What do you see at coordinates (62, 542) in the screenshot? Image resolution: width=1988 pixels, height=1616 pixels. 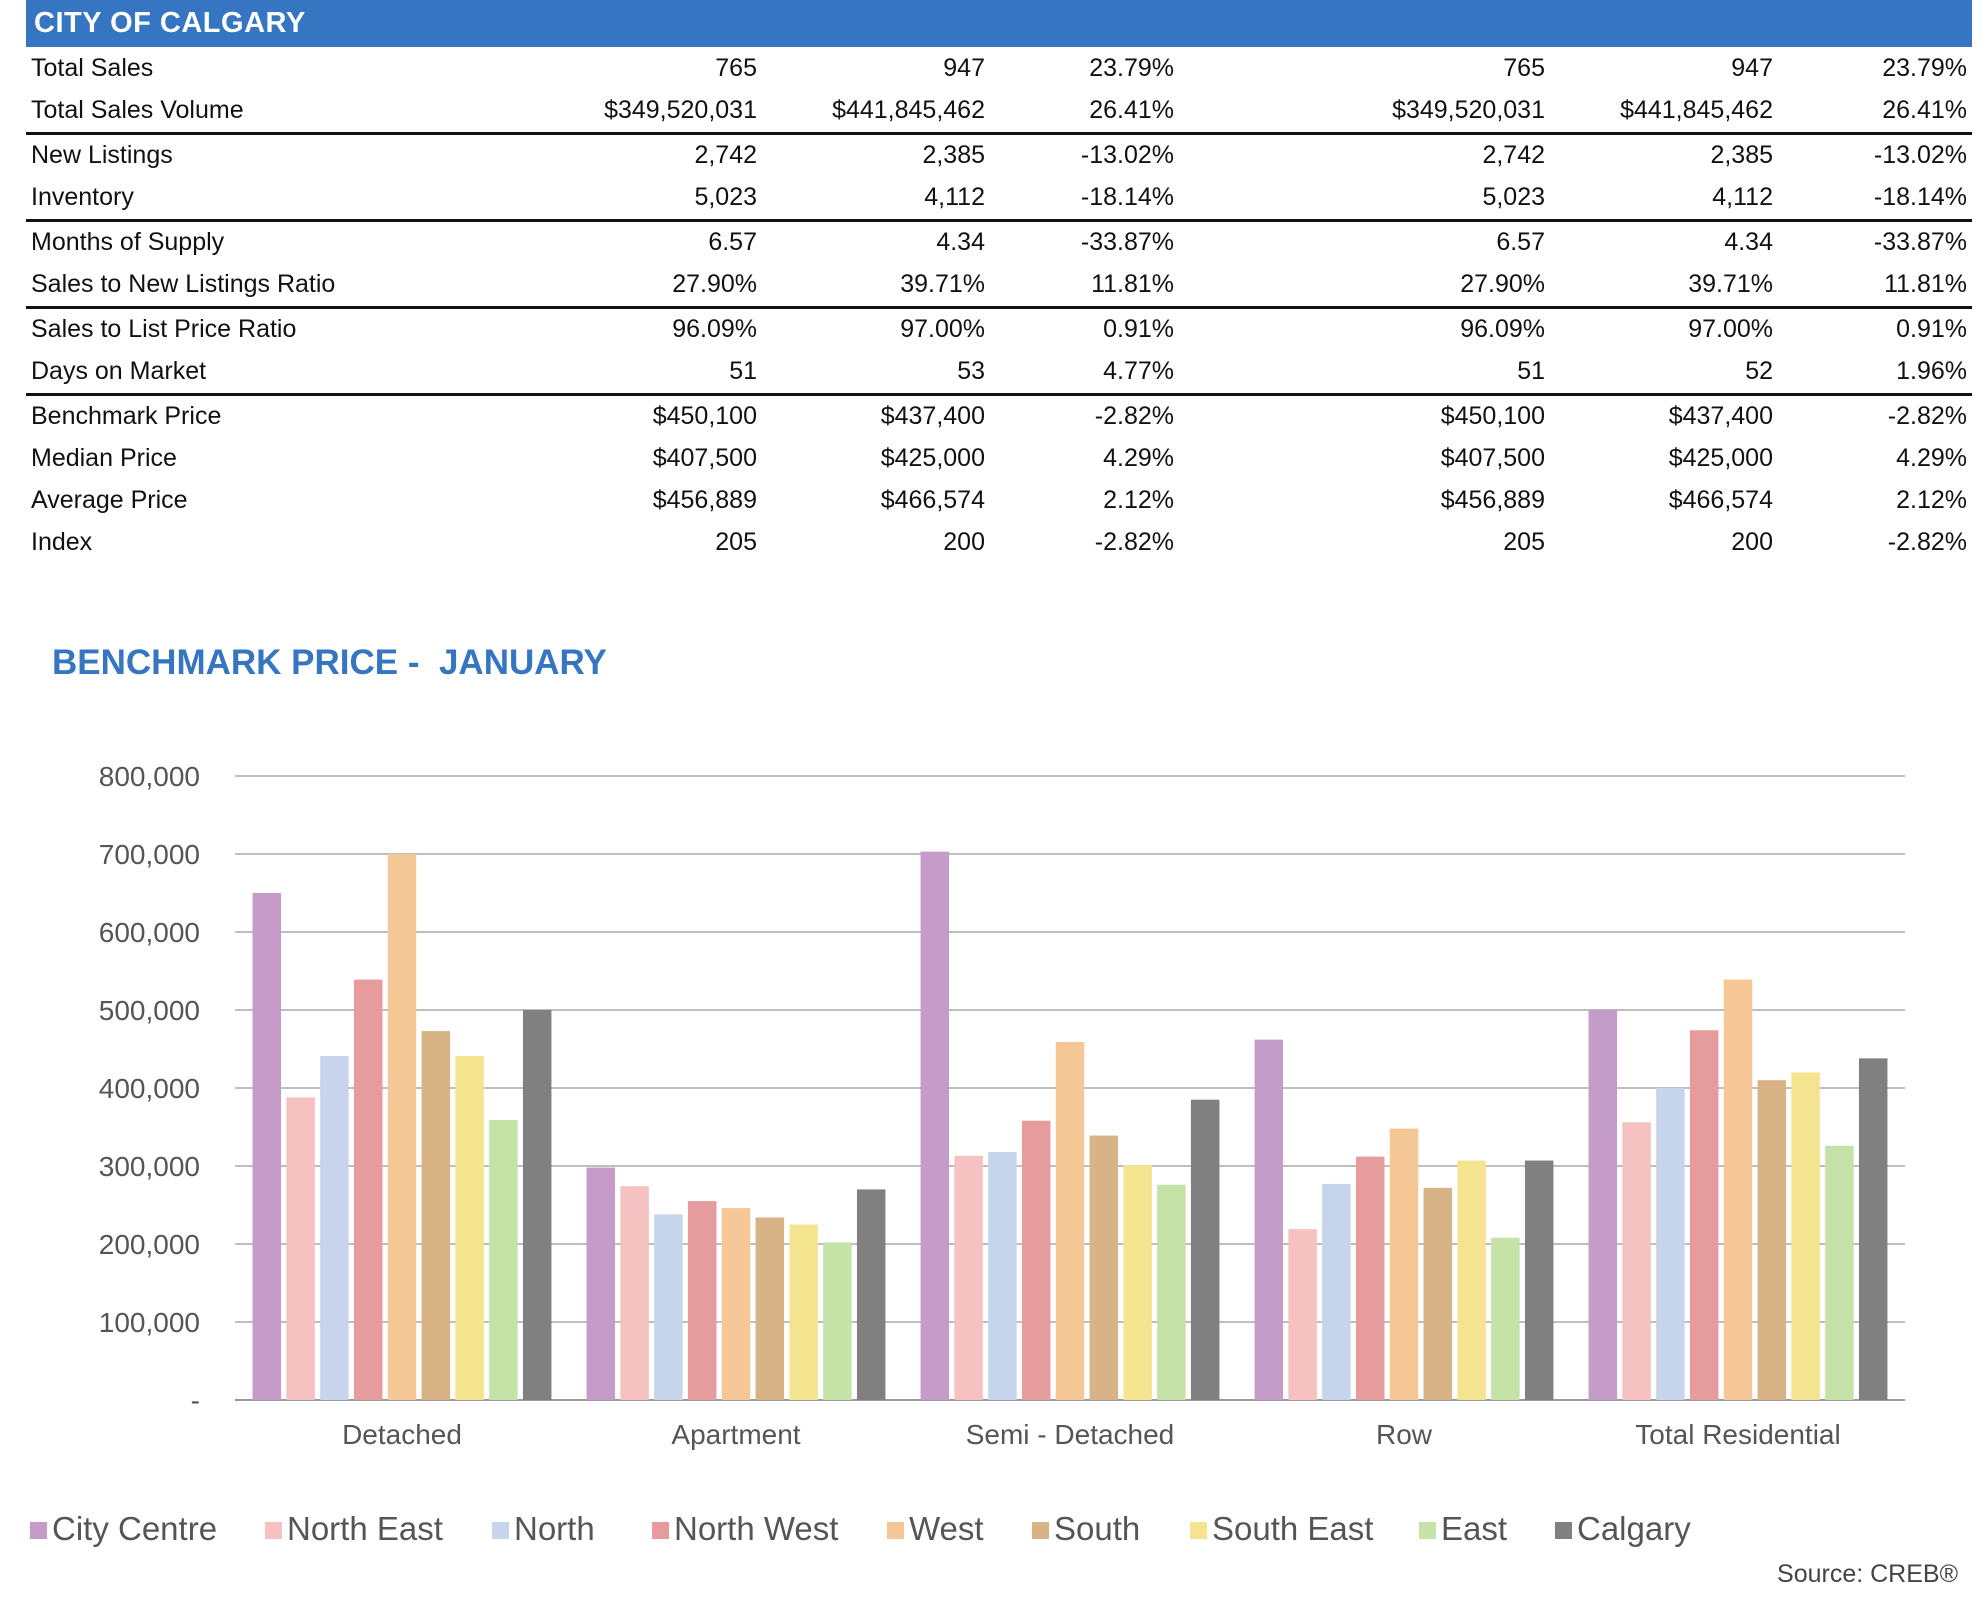 I see `row-label: Index` at bounding box center [62, 542].